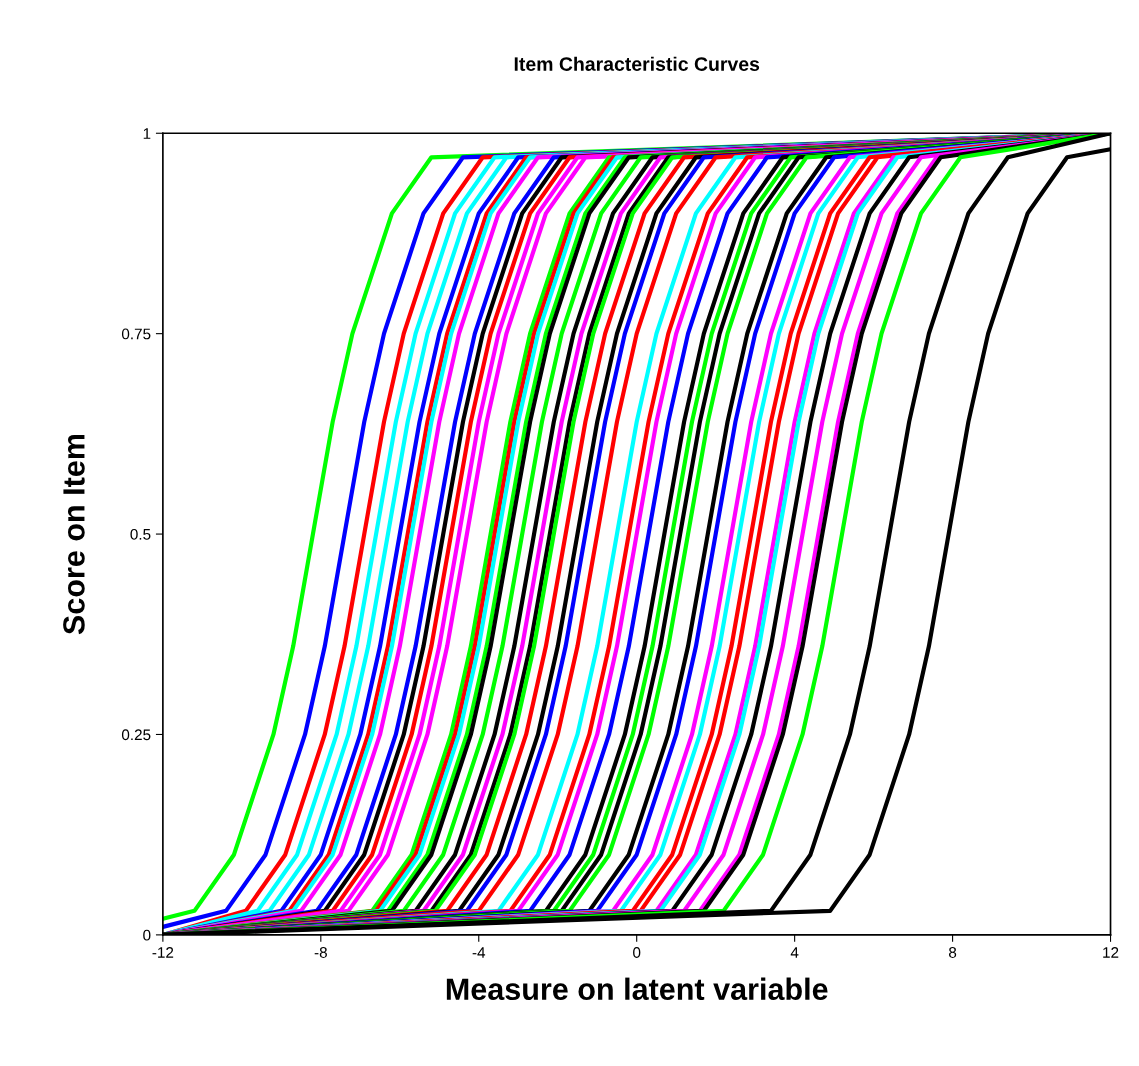 This screenshot has width=1139, height=1066. I want to click on x-axis-title: Measure on latent variable, so click(637, 989).